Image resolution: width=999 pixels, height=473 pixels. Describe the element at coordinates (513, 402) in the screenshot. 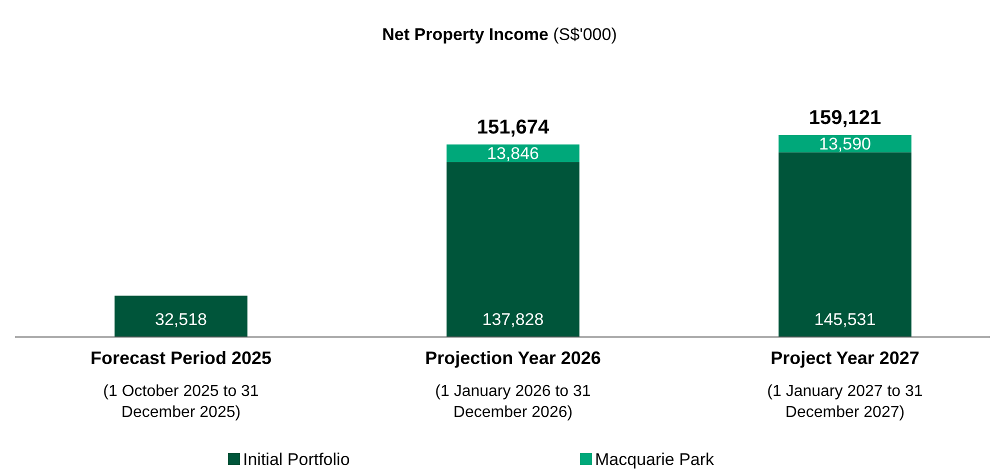

I see `text: (1 January 2026 to 31 December 2026)` at that location.